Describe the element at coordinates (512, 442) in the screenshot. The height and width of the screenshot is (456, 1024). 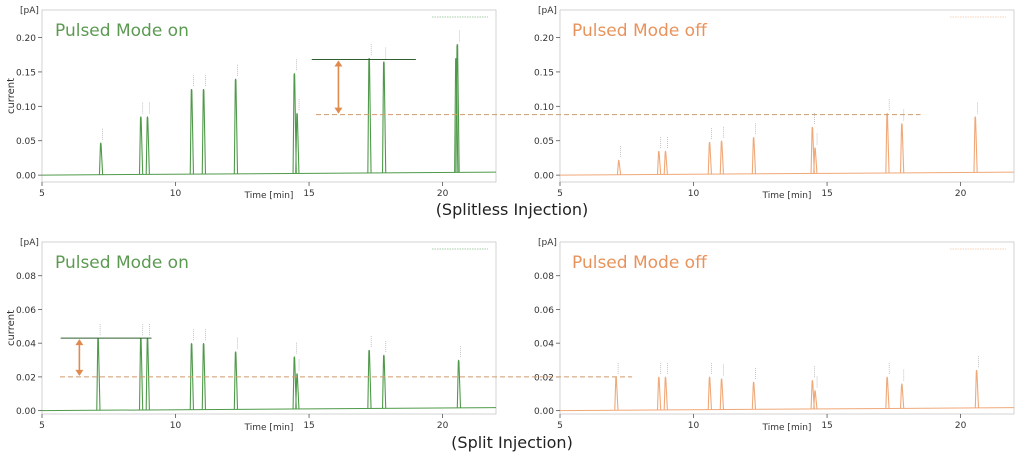
I see `caption-split: (Split Injection)` at that location.